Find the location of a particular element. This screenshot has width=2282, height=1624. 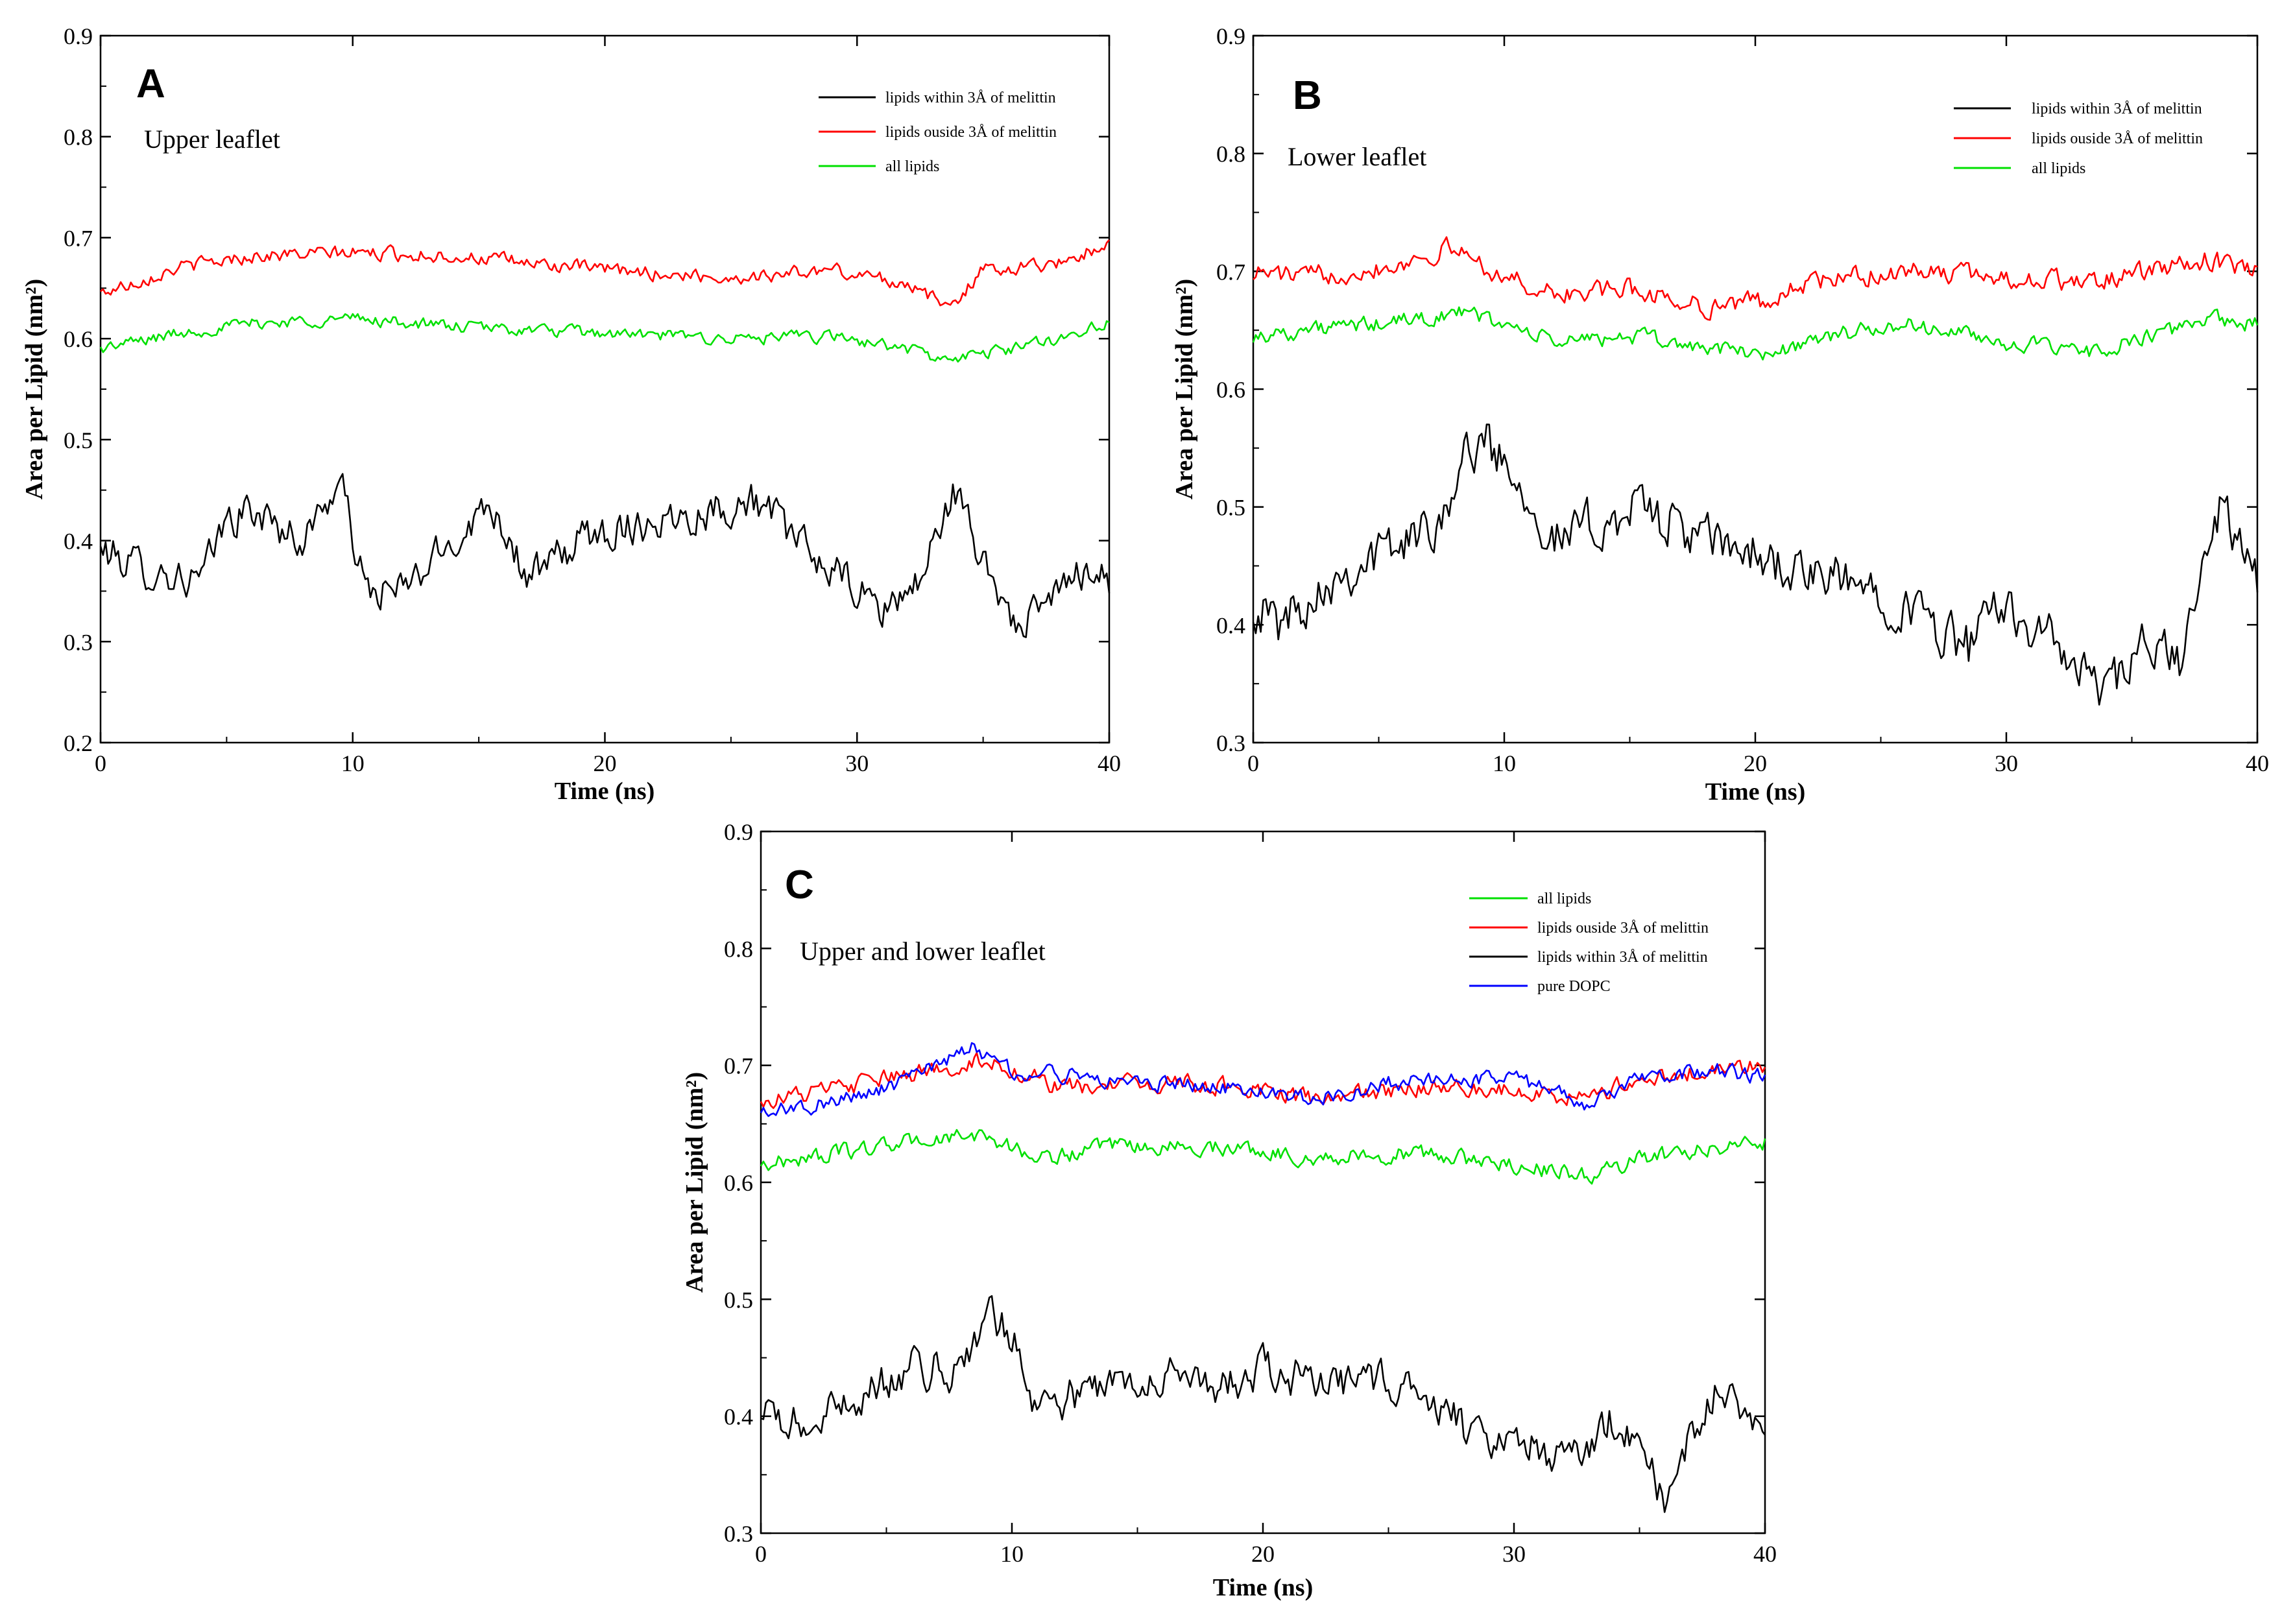

panel-c-annotation: Upper and lower leaflet is located at coordinates (923, 951).